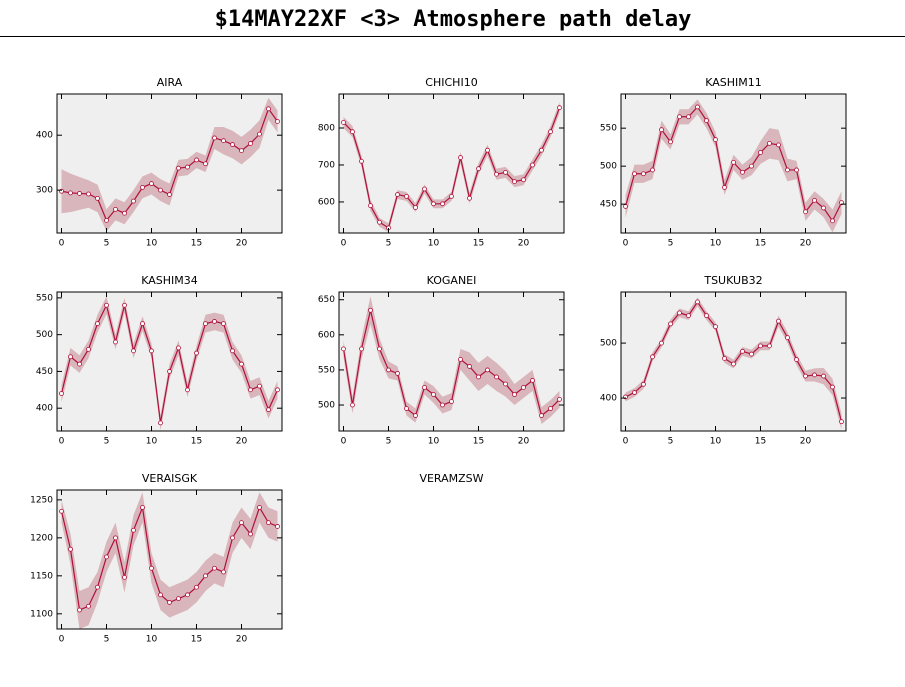 The width and height of the screenshot is (905, 687). I want to click on panel-title: KASHIM34, so click(169, 280).